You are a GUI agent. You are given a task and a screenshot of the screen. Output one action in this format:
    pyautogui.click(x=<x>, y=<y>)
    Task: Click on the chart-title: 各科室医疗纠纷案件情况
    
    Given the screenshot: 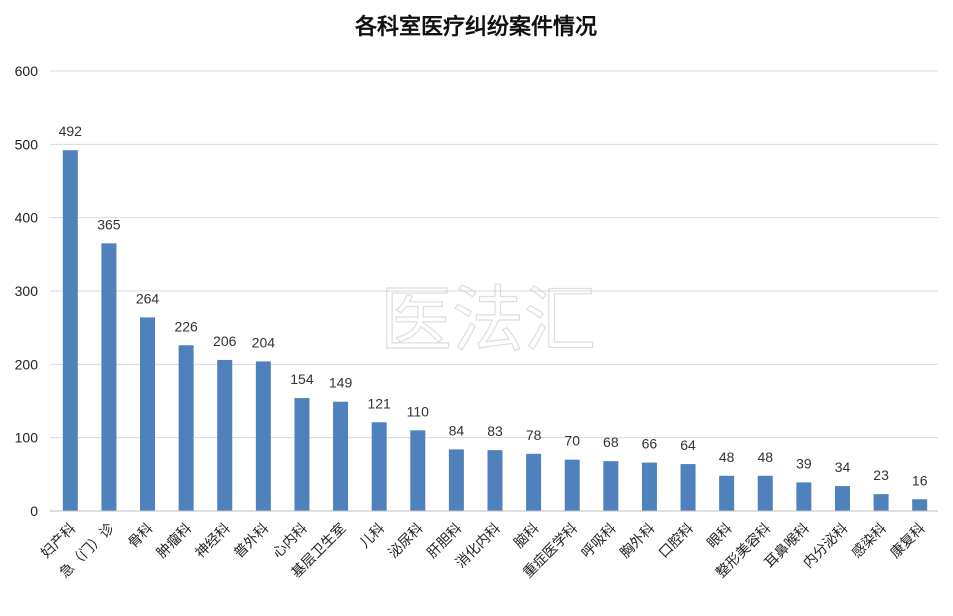 What is the action you would take?
    pyautogui.click(x=475, y=27)
    